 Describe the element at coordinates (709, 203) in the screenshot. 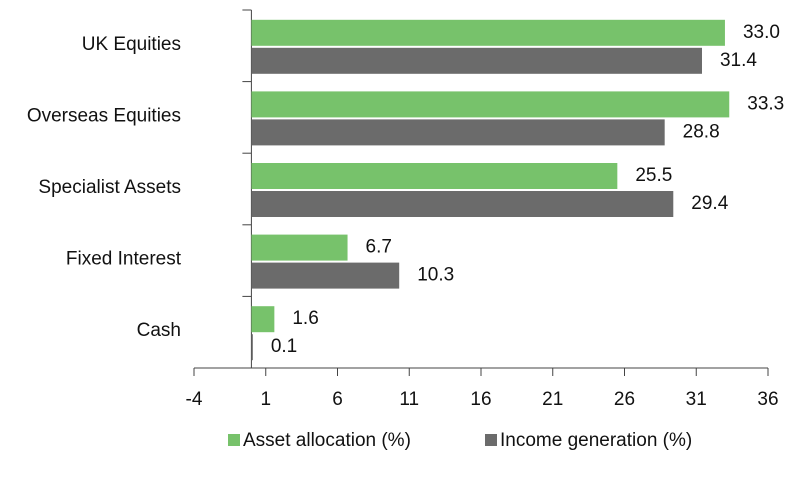

I see `data-label: 29.4` at that location.